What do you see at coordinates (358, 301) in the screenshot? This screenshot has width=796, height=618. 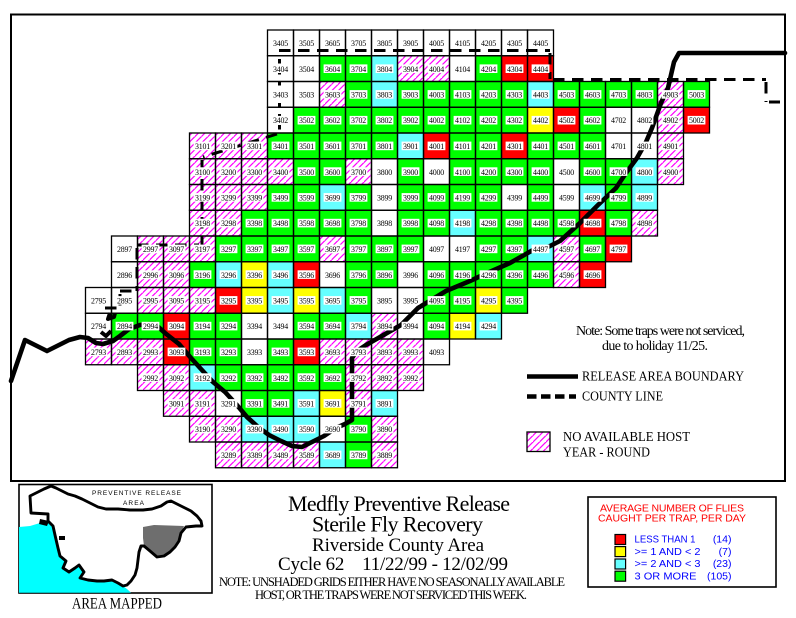 I see `svg-text: 3795` at bounding box center [358, 301].